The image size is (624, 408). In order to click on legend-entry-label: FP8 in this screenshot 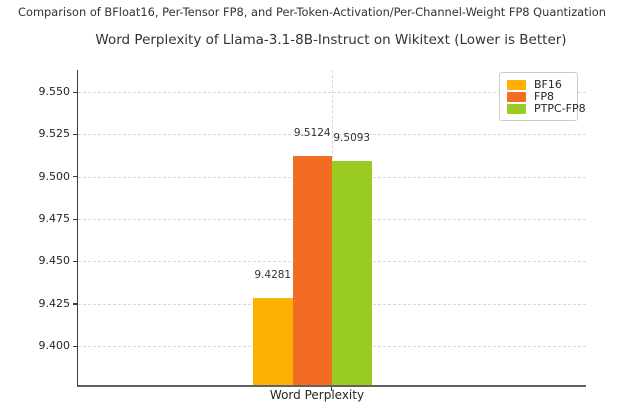, I will do `click(544, 96)`.